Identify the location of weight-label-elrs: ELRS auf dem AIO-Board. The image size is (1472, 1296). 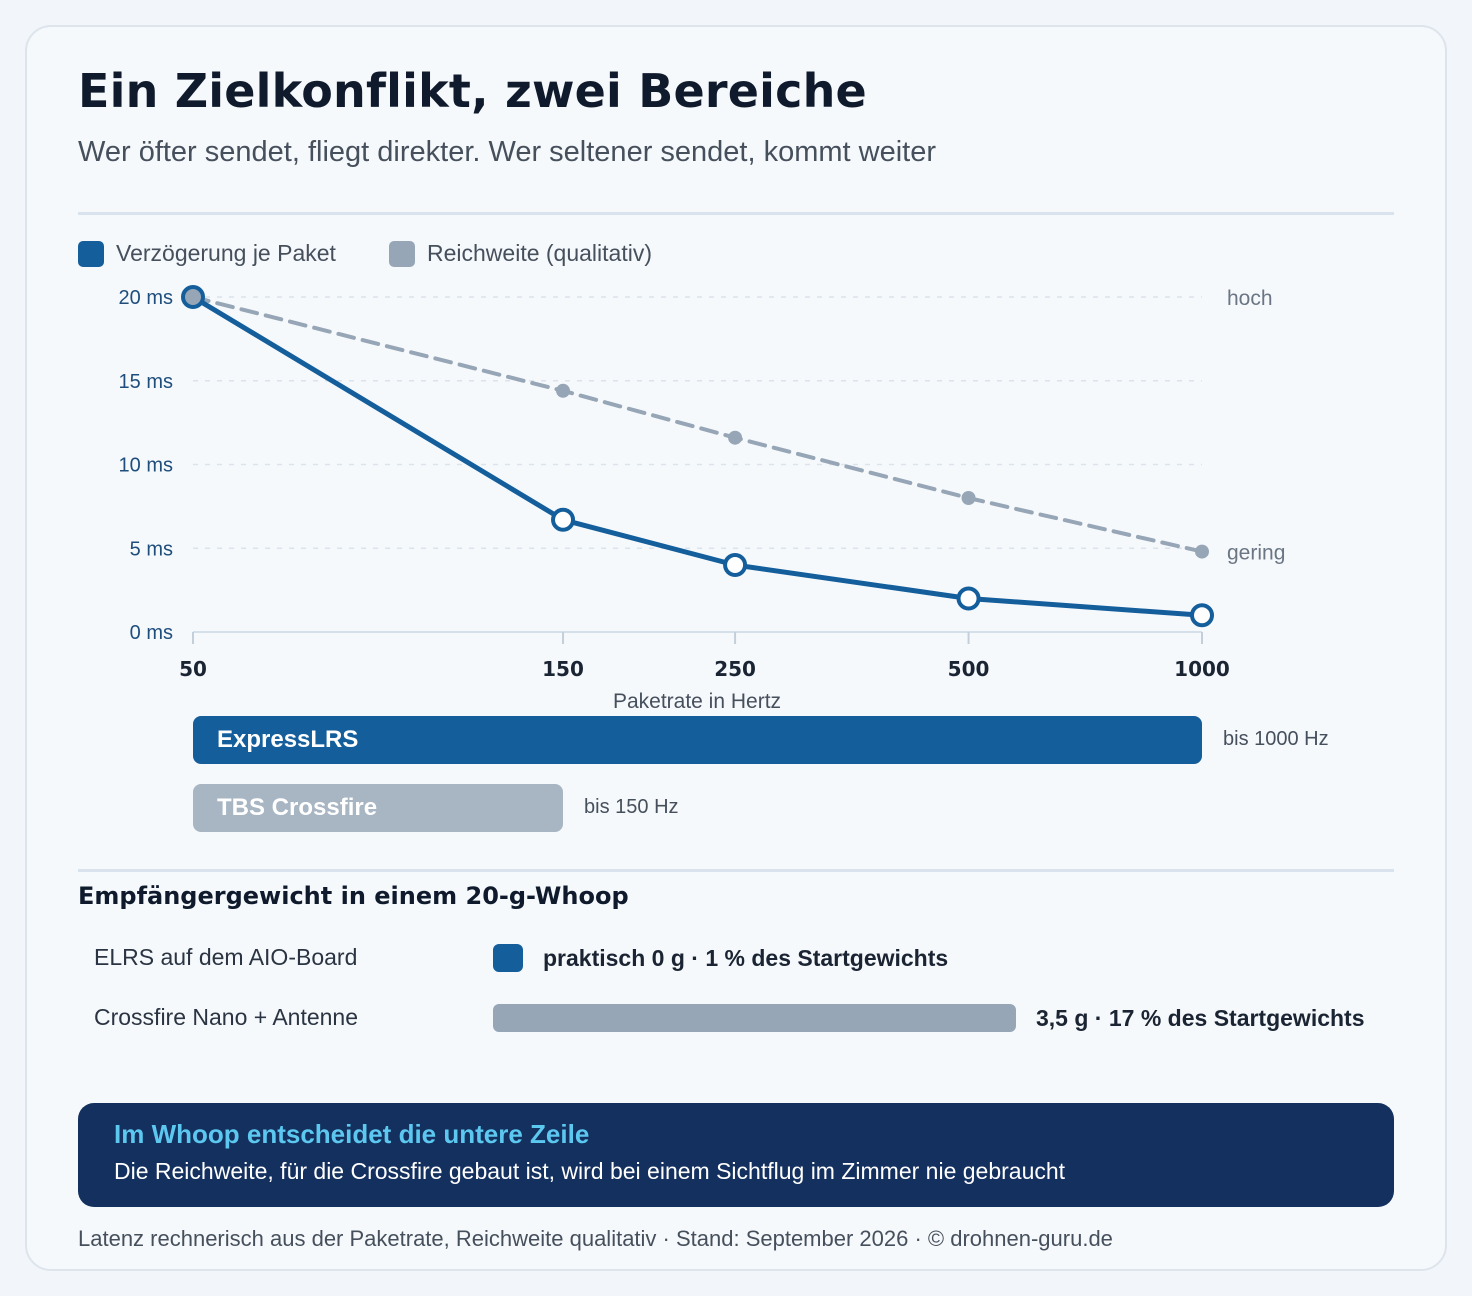
(226, 957).